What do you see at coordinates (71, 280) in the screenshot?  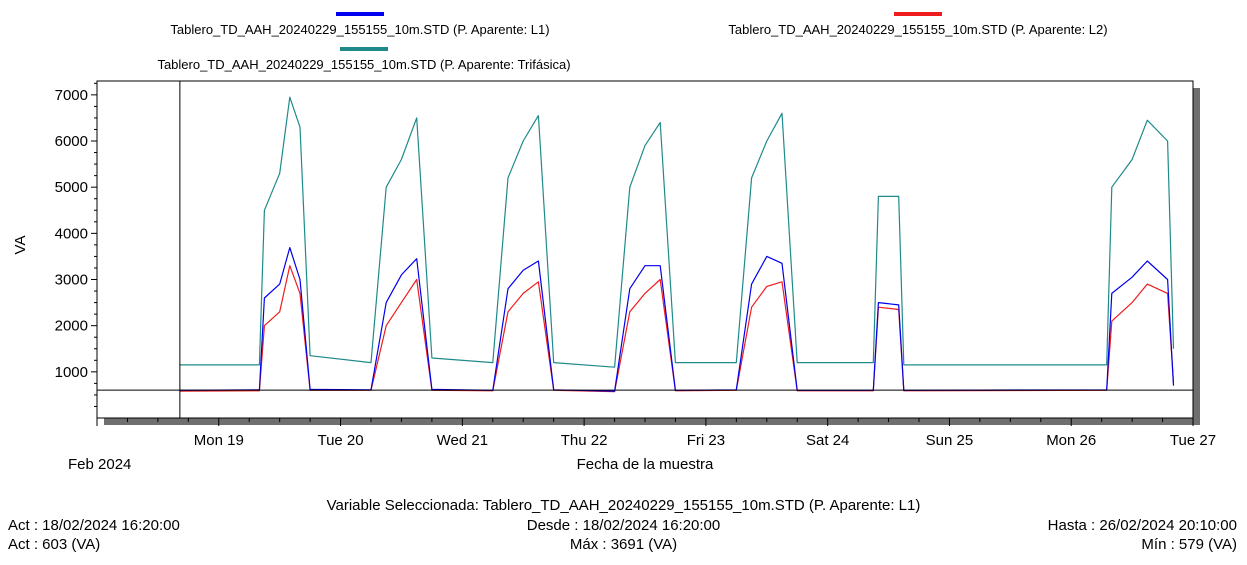 I see `y-tick-label: 3000` at bounding box center [71, 280].